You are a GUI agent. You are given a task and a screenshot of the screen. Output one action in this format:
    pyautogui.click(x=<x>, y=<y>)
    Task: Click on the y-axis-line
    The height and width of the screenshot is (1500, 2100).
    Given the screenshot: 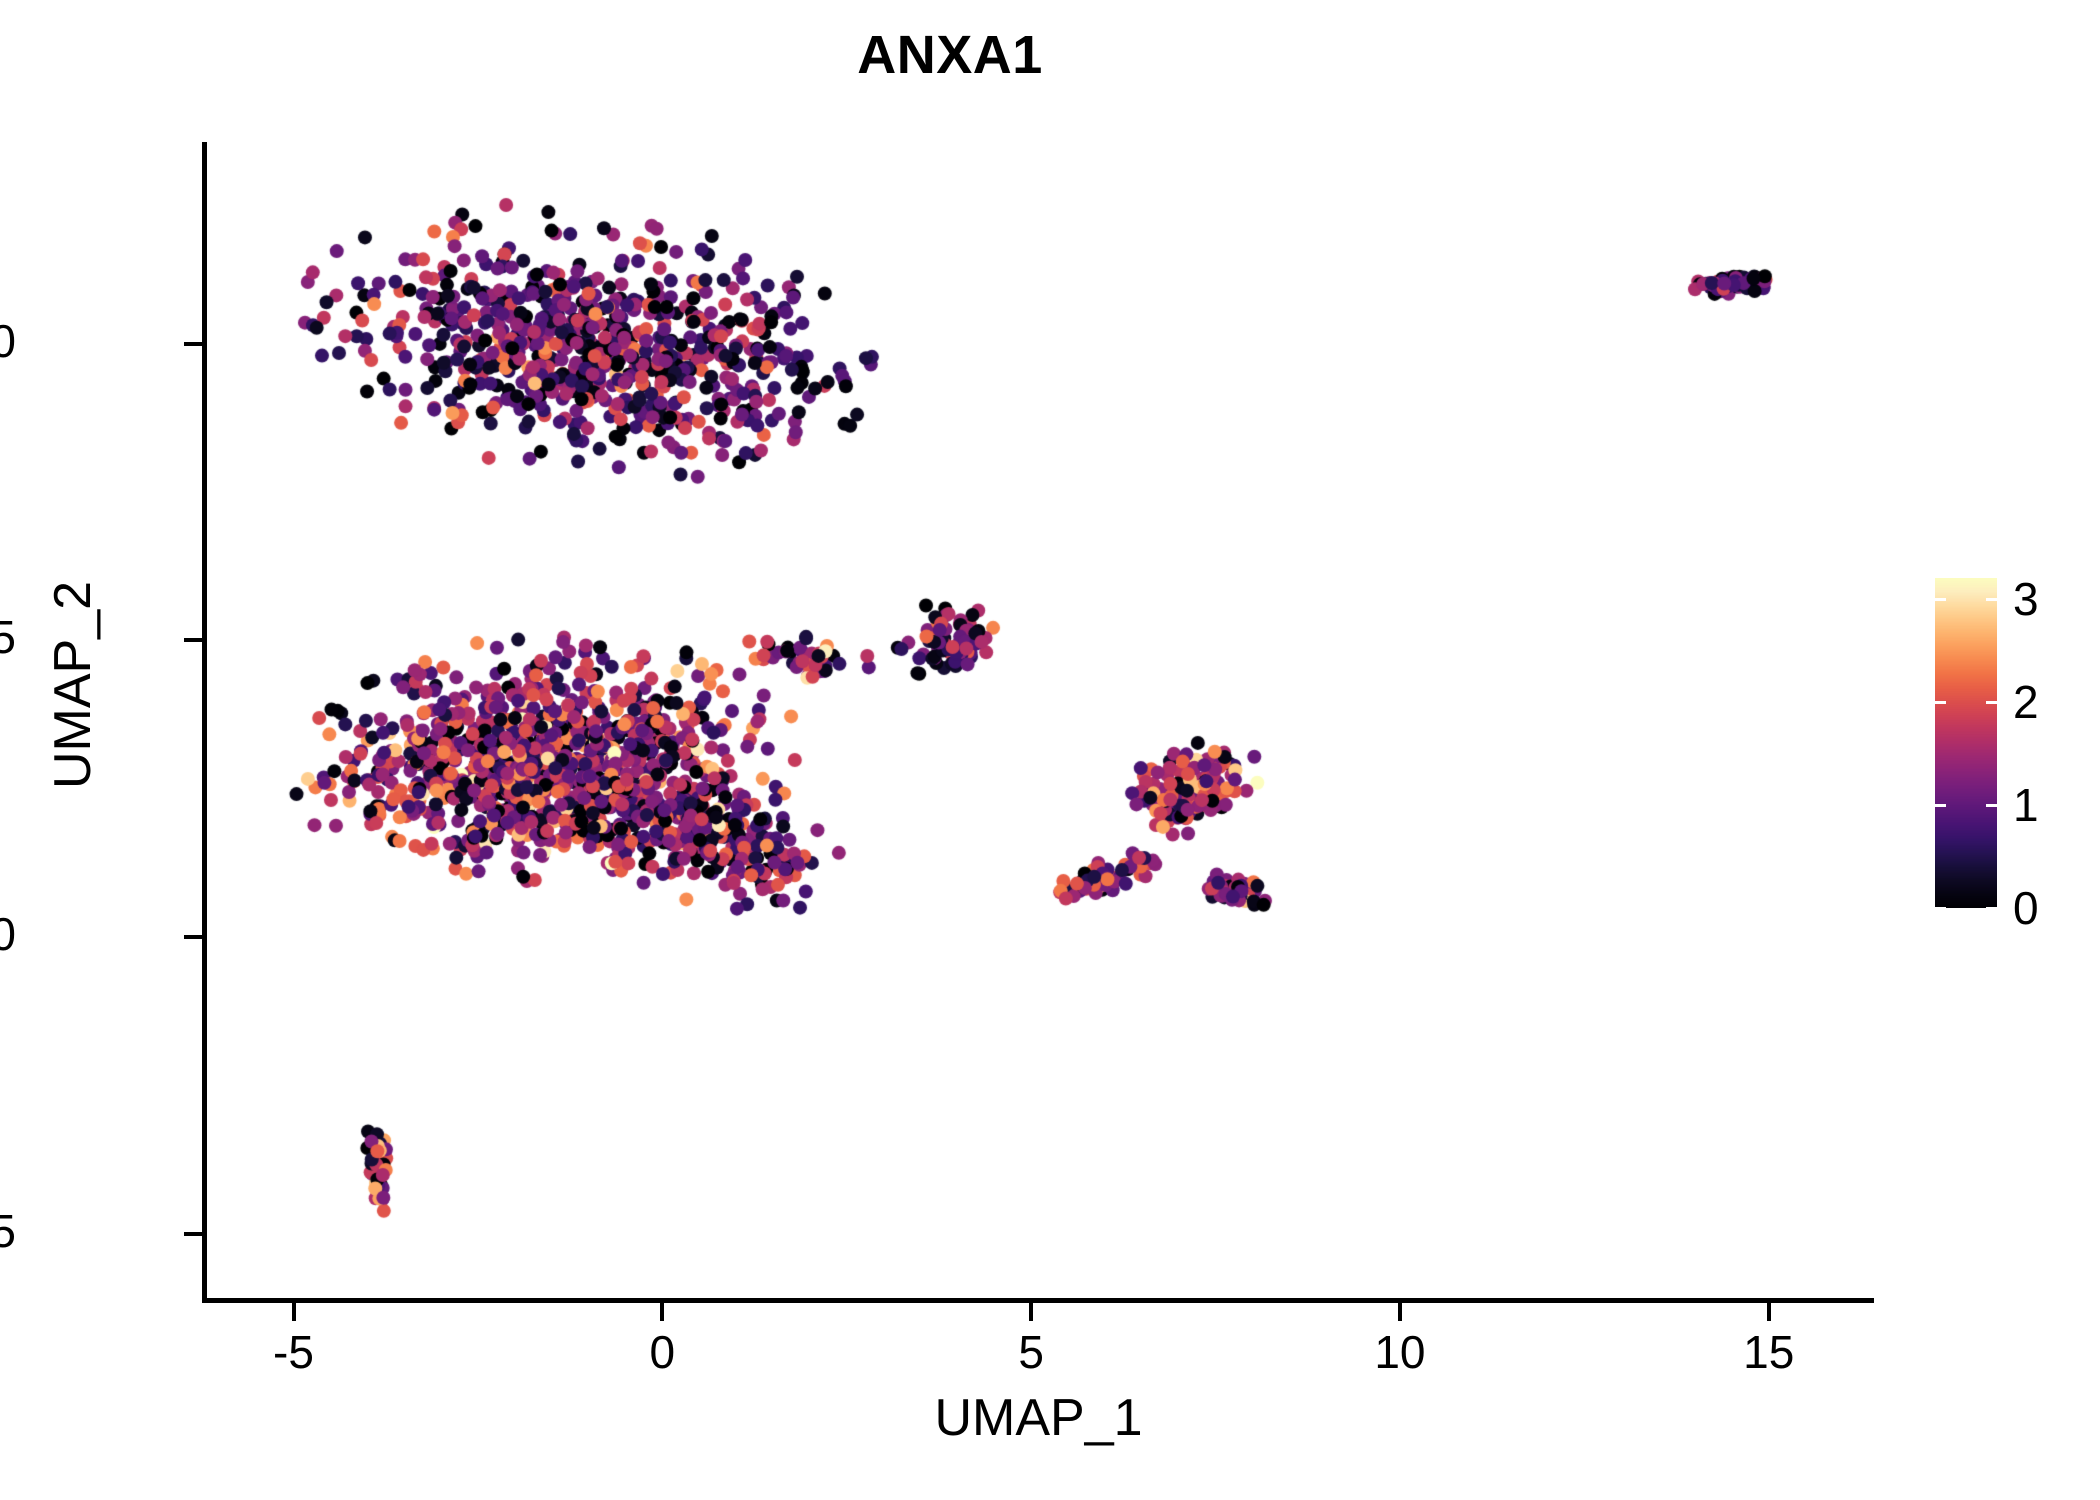 What is the action you would take?
    pyautogui.click(x=204, y=722)
    